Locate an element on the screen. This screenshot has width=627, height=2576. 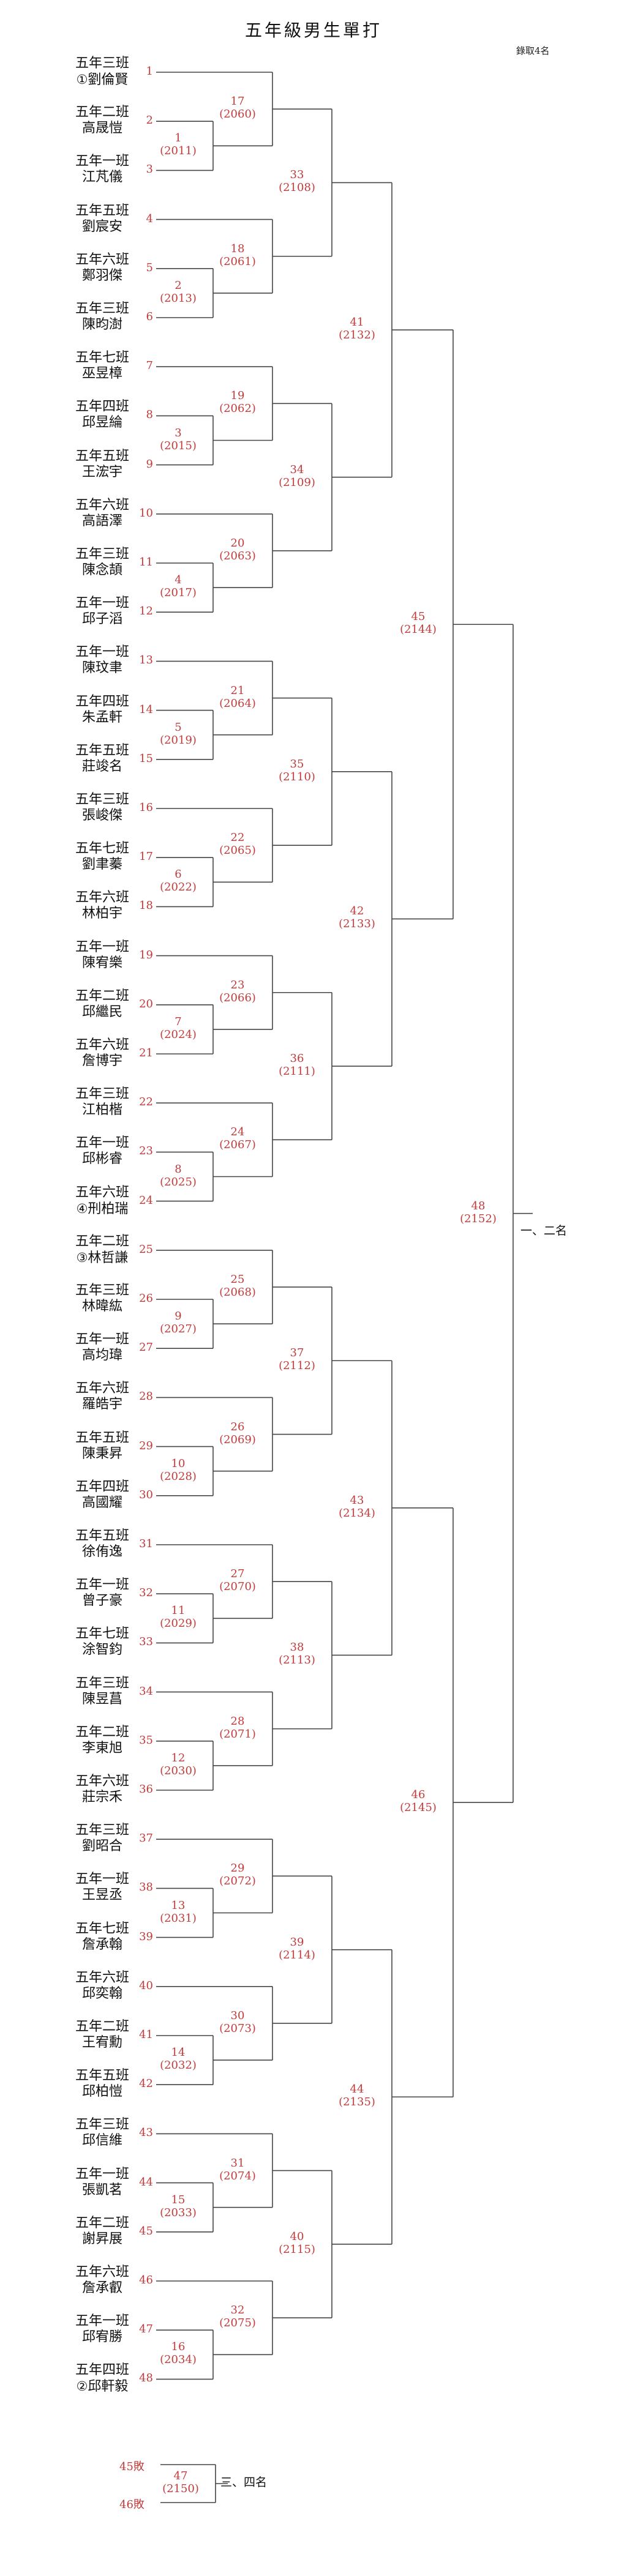
player-entry: 五年七班 詹承翰 is located at coordinates (102, 1937).